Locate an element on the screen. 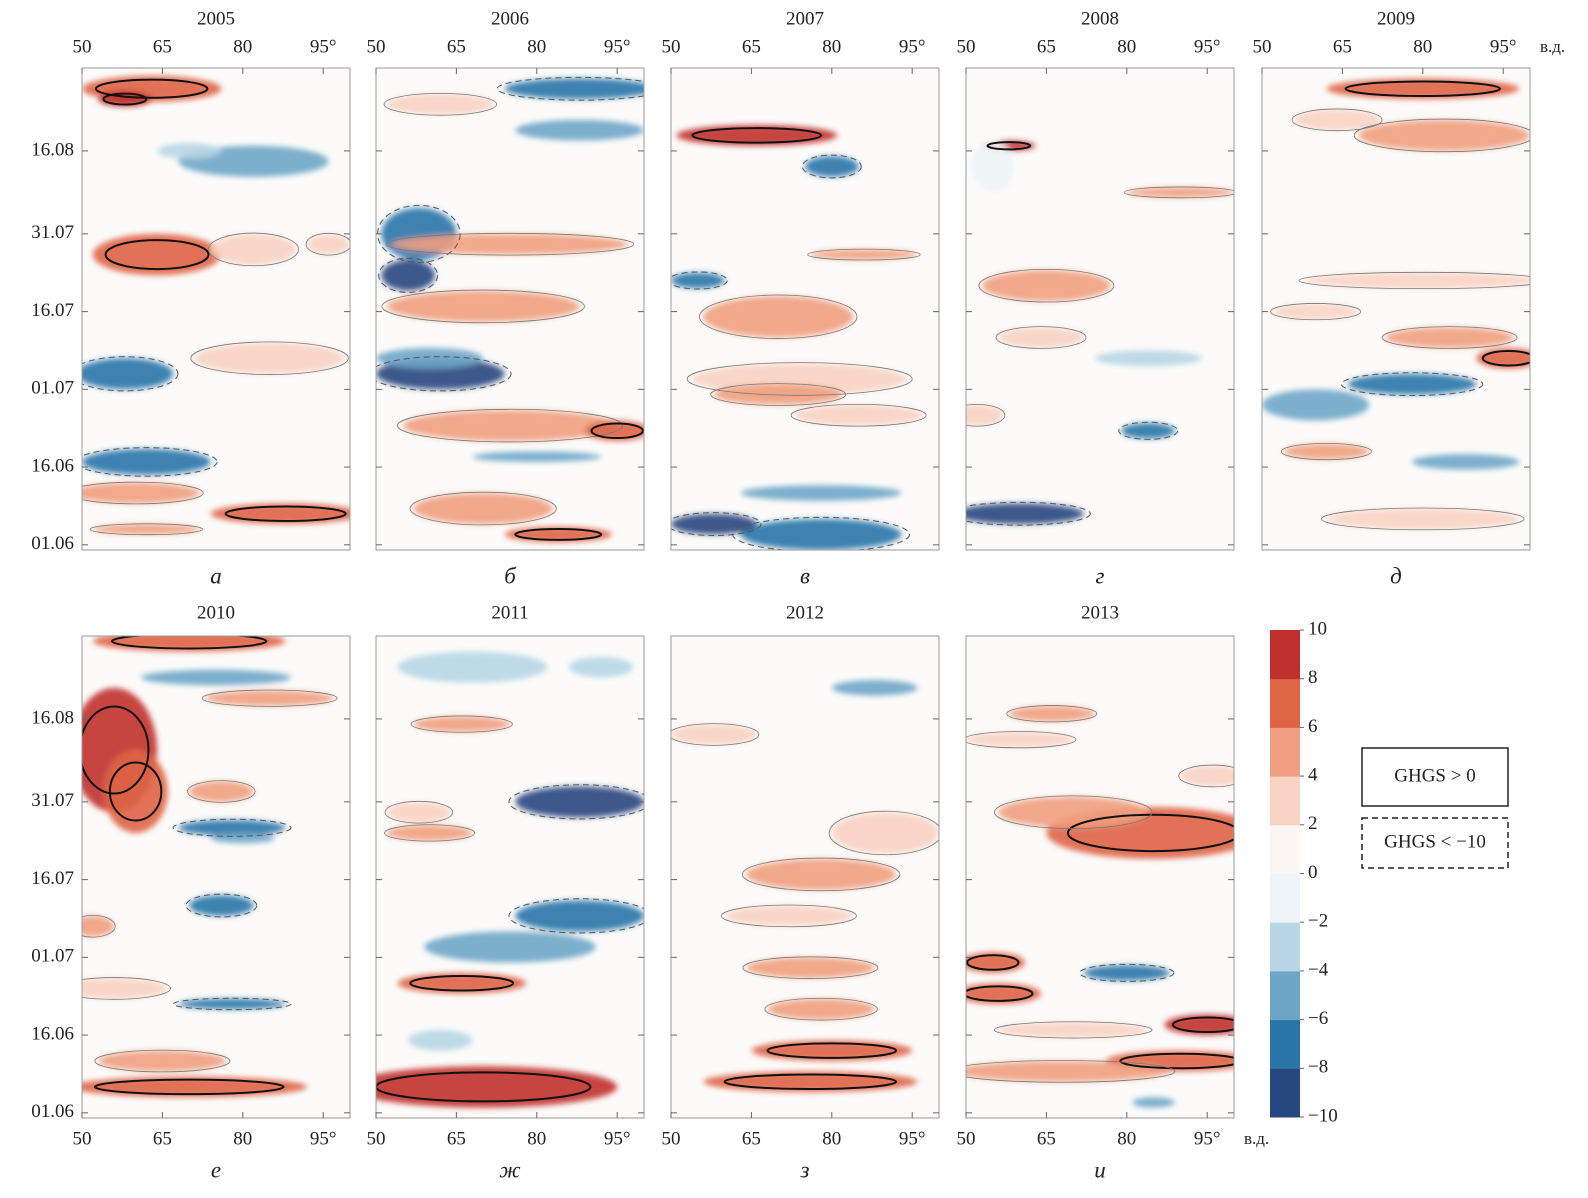 The image size is (1588, 1198). colorbar-tick-label: −8 is located at coordinates (1318, 1067).